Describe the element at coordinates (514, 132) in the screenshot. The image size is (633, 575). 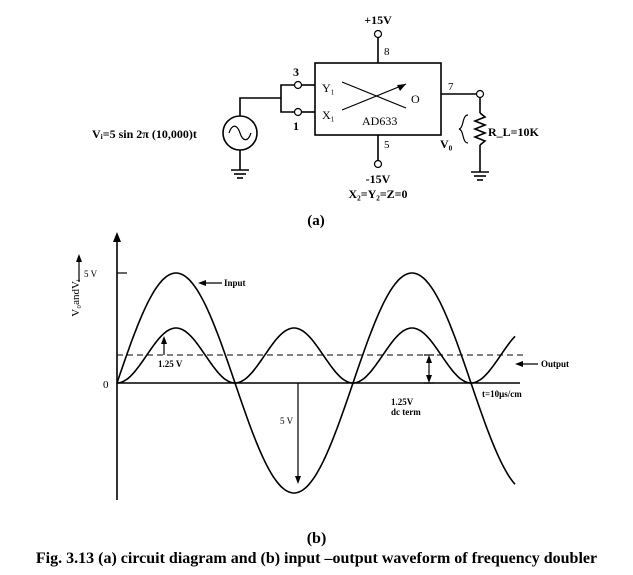
I see `load-resistance-label: R_L=10K` at that location.